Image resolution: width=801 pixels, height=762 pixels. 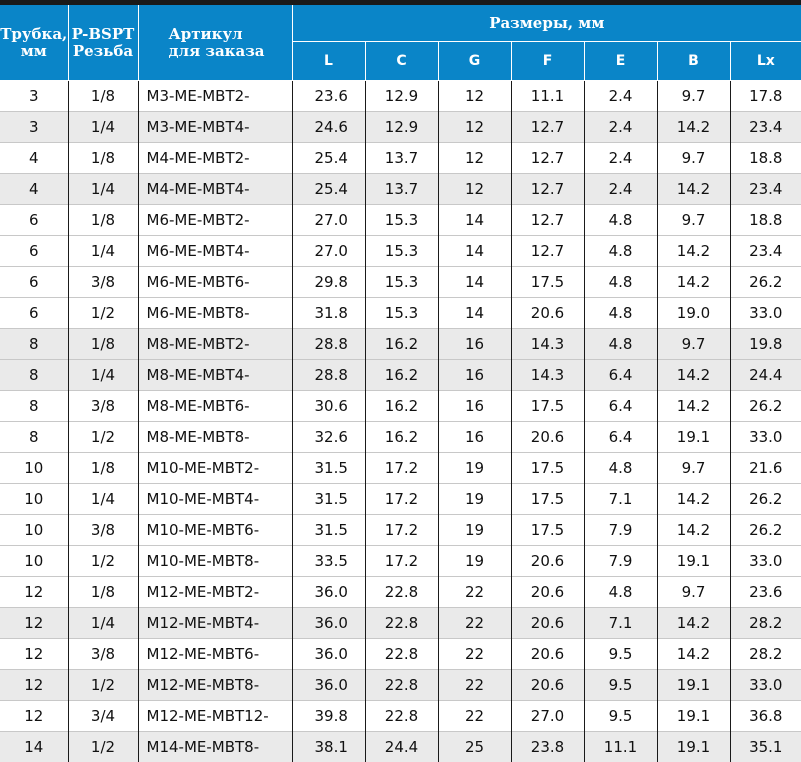 What do you see at coordinates (34, 437) in the screenshot?
I see `cell-tube: 8` at bounding box center [34, 437].